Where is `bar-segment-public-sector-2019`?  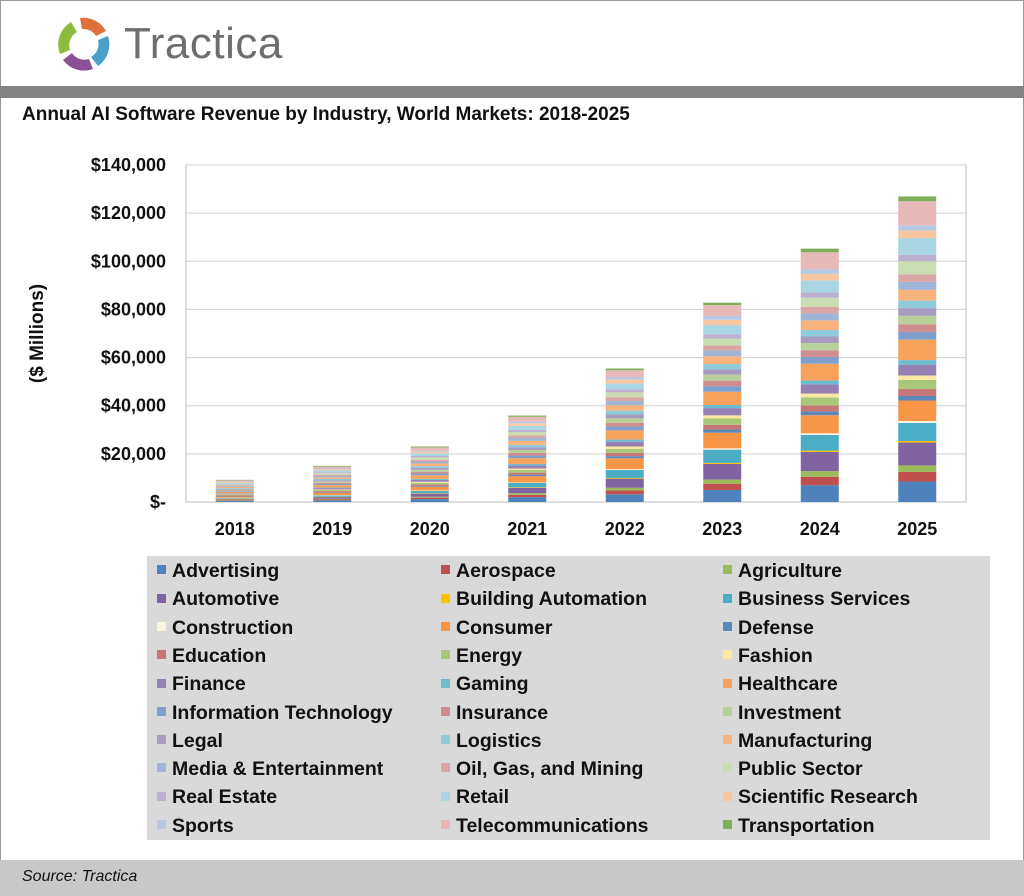 bar-segment-public-sector-2019 is located at coordinates (332, 474).